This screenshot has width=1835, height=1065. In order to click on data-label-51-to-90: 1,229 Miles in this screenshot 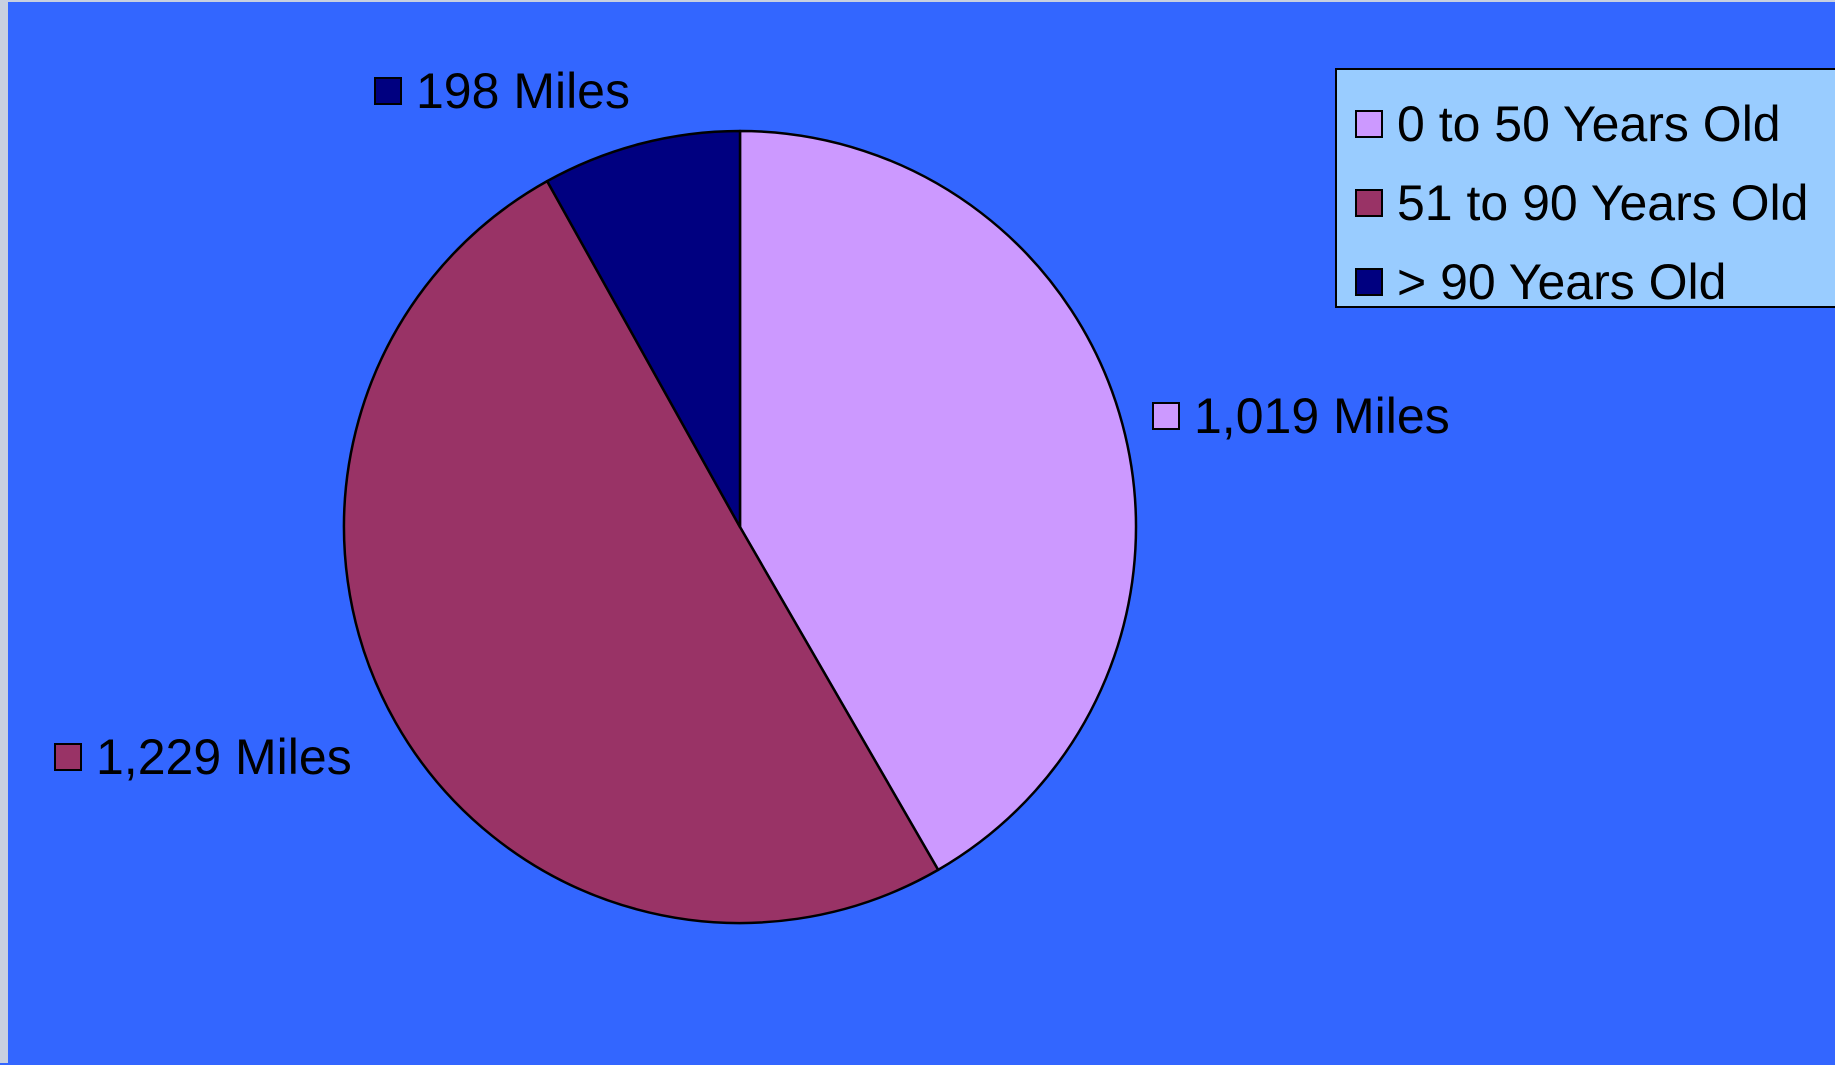, I will do `click(203, 757)`.